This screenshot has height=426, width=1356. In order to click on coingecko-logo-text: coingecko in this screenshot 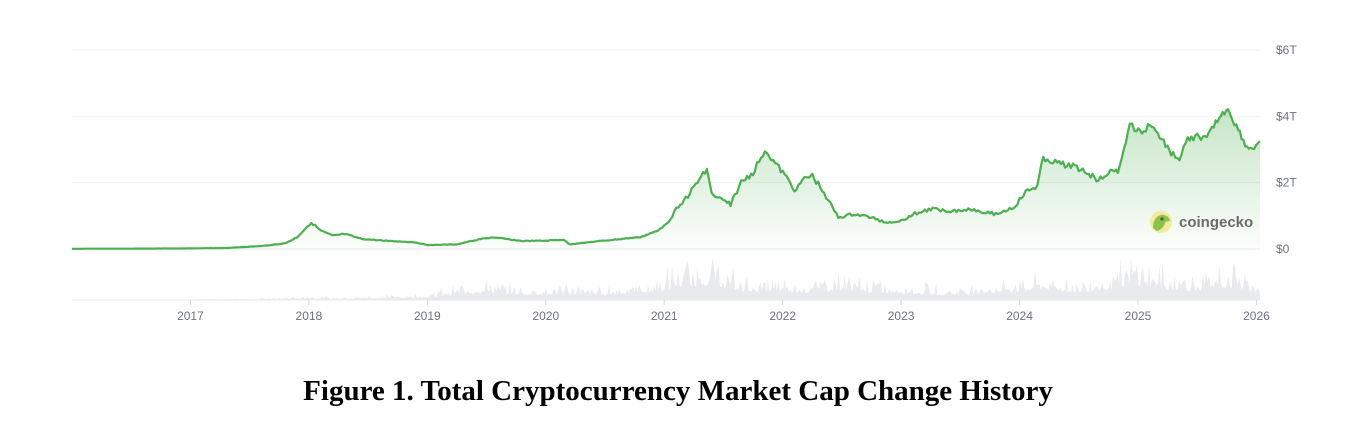, I will do `click(1216, 222)`.